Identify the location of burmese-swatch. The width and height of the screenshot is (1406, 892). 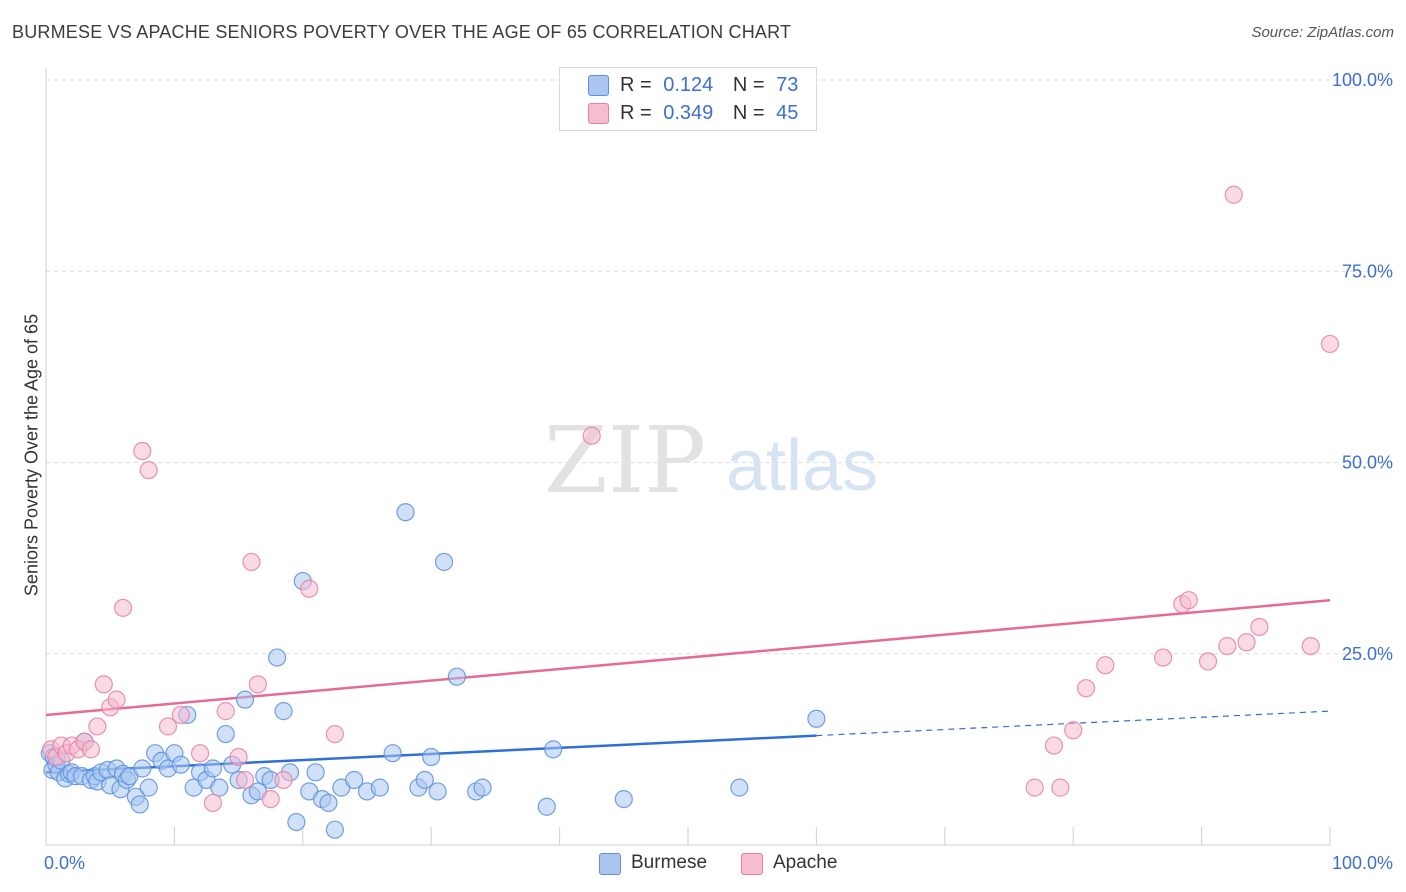
(598, 85).